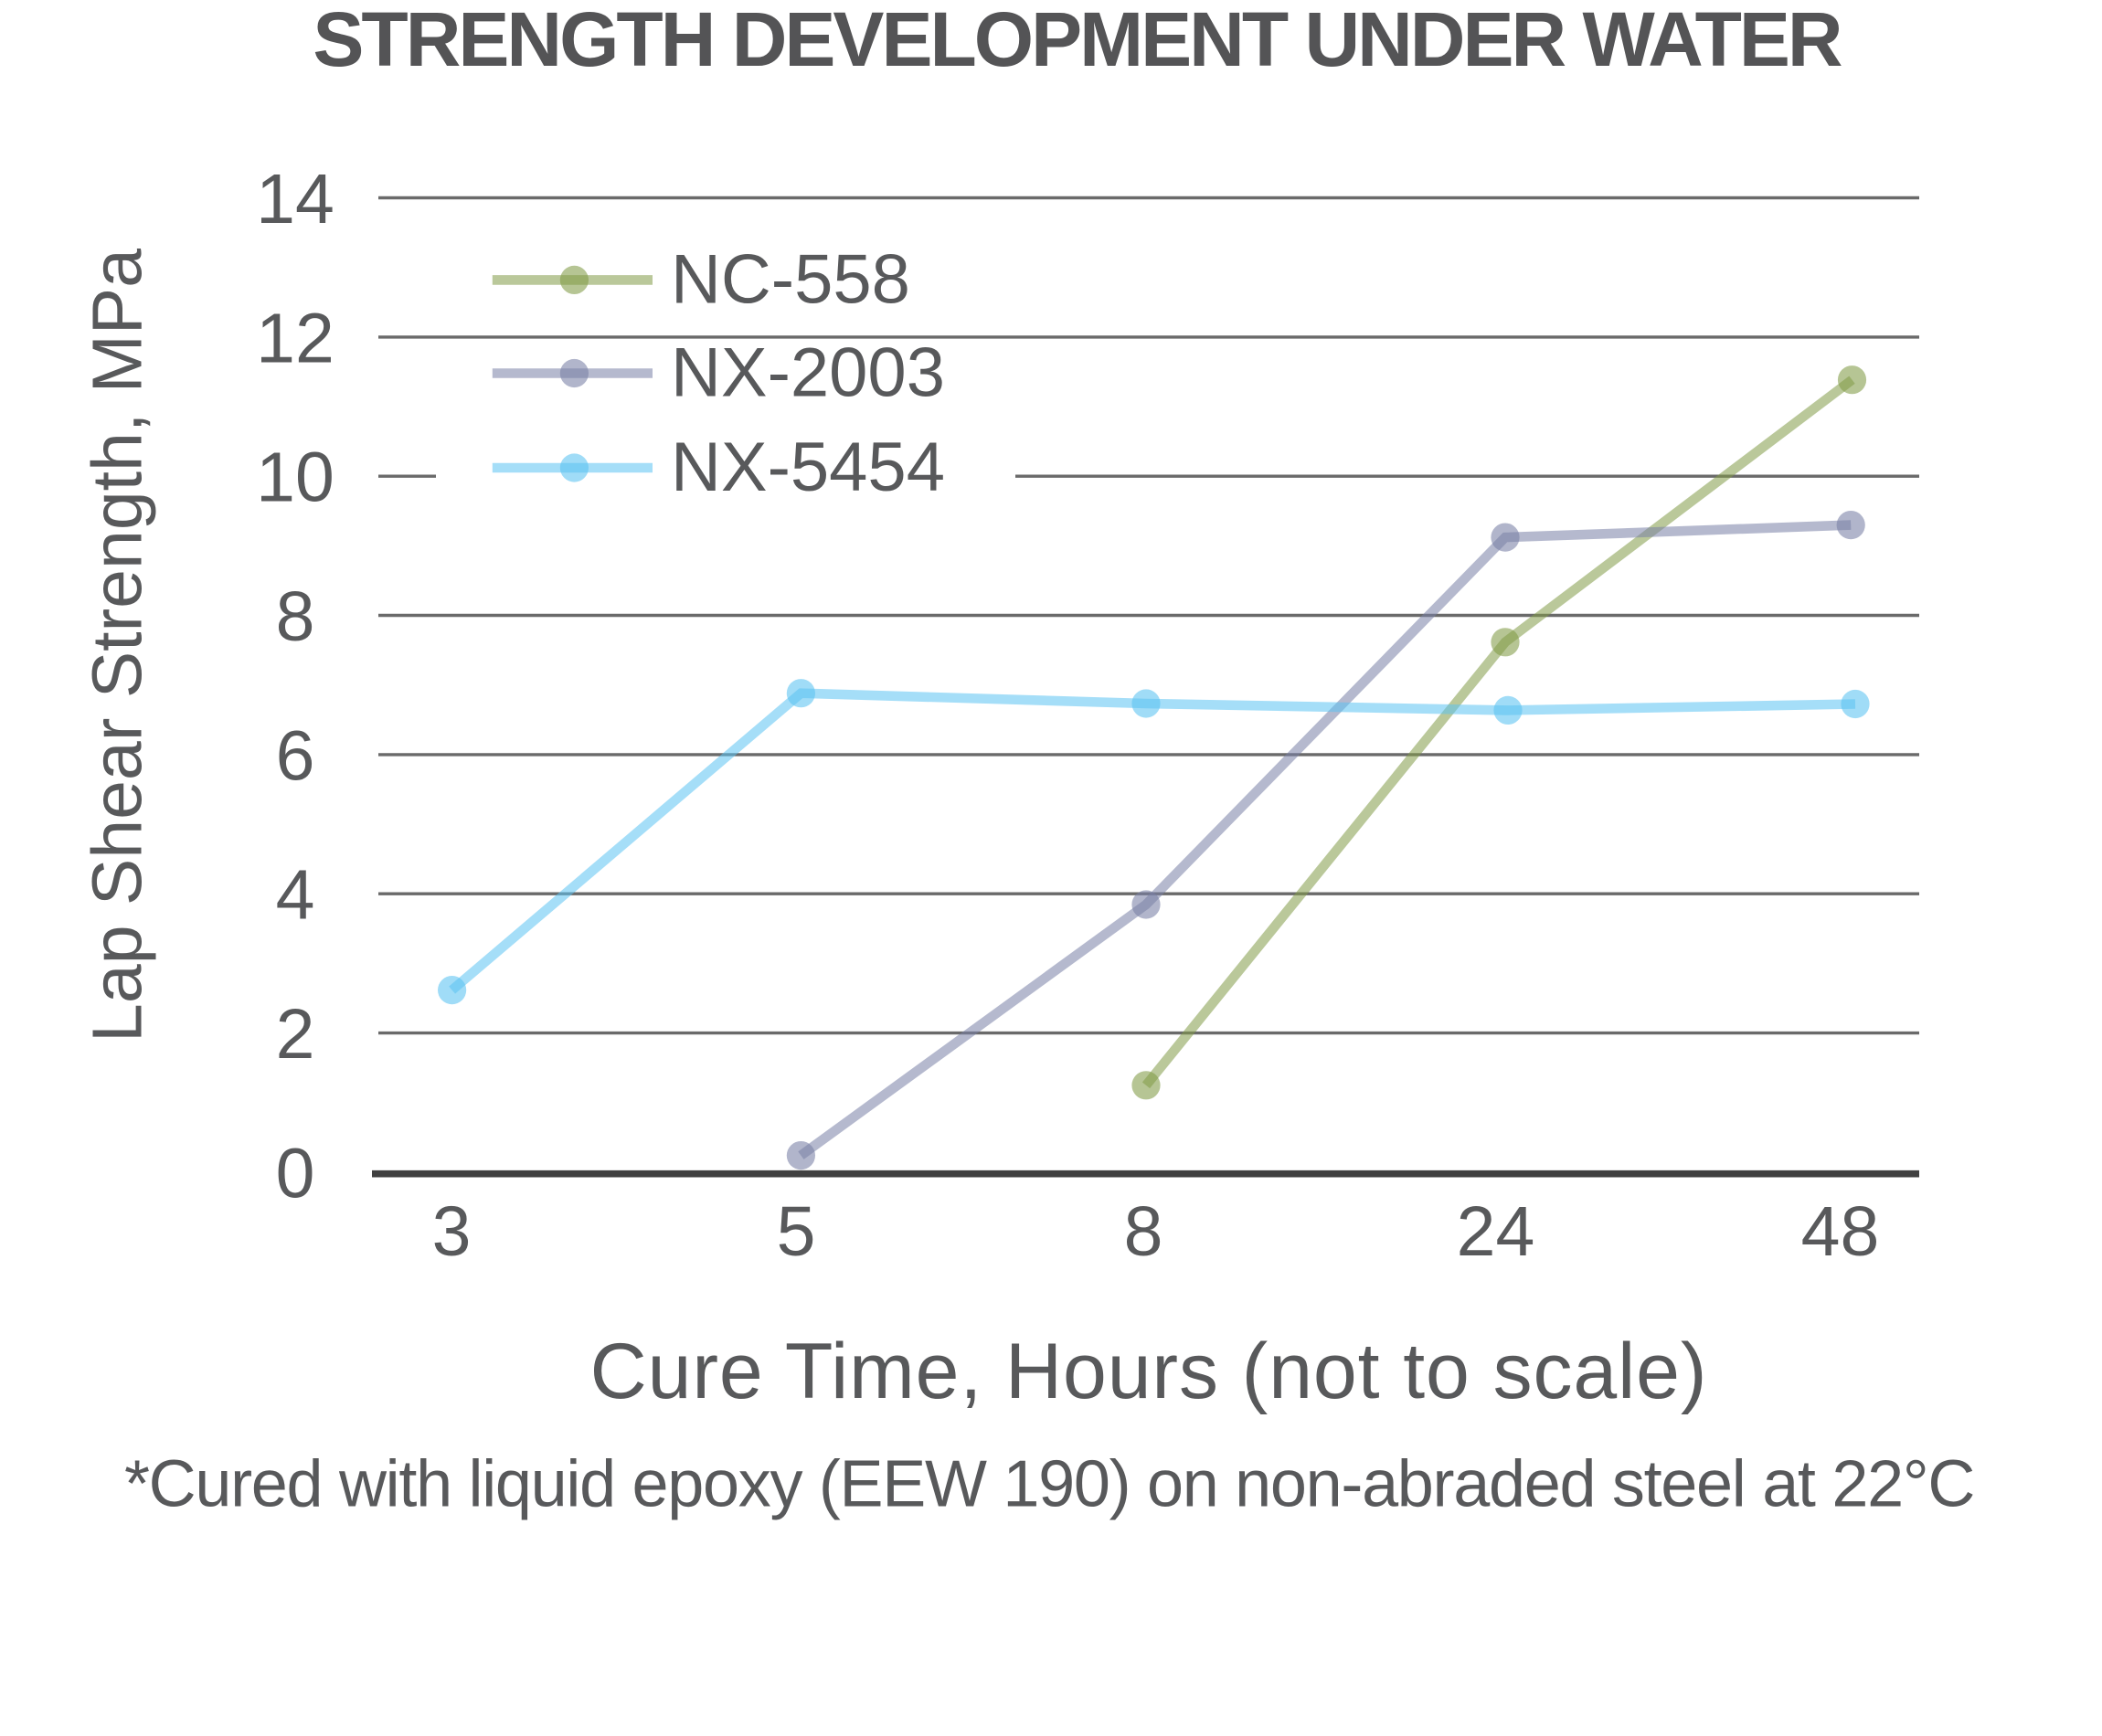 This screenshot has width=2102, height=1736. What do you see at coordinates (295, 895) in the screenshot?
I see `svg-text: 4` at bounding box center [295, 895].